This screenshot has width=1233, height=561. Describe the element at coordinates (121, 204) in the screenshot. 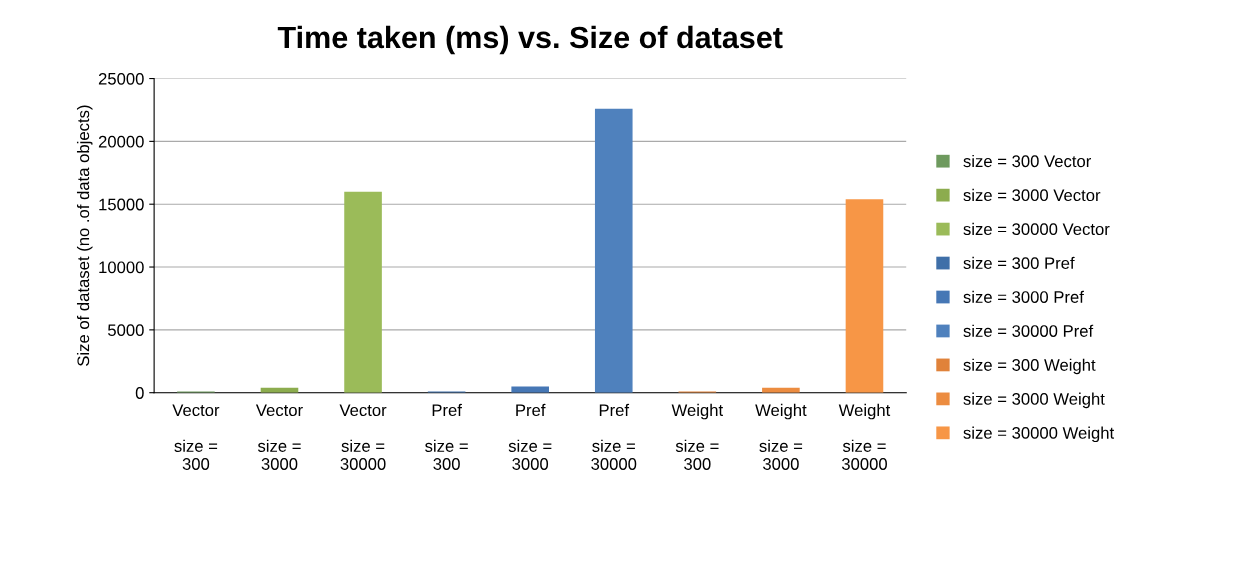

I see `y-tick-label: 15000` at that location.